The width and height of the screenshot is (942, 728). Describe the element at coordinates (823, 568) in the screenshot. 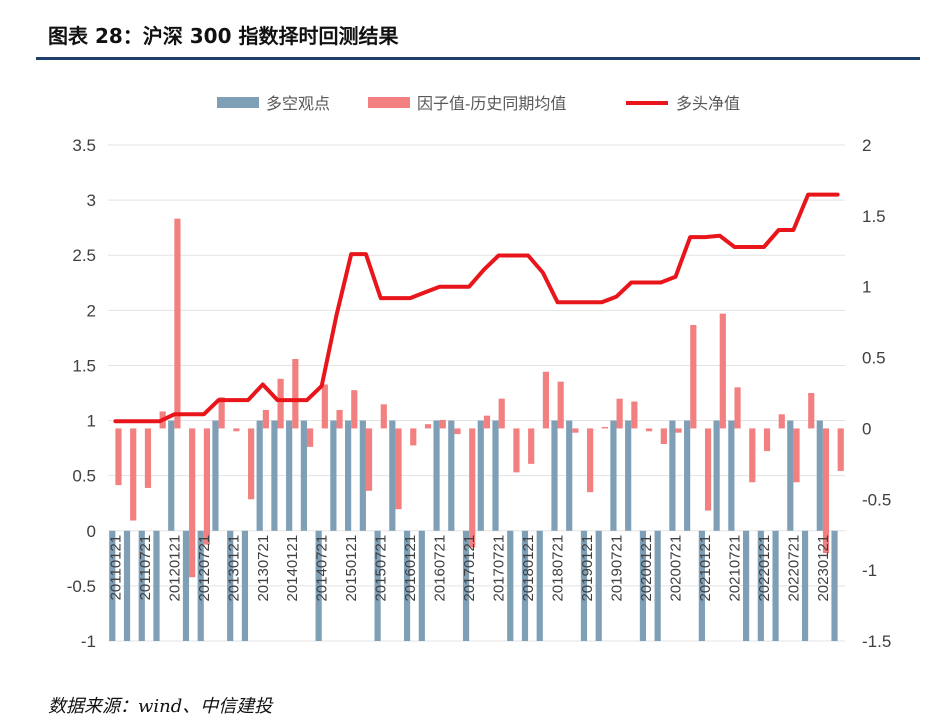

I see `x-tick-label: 20230121` at that location.